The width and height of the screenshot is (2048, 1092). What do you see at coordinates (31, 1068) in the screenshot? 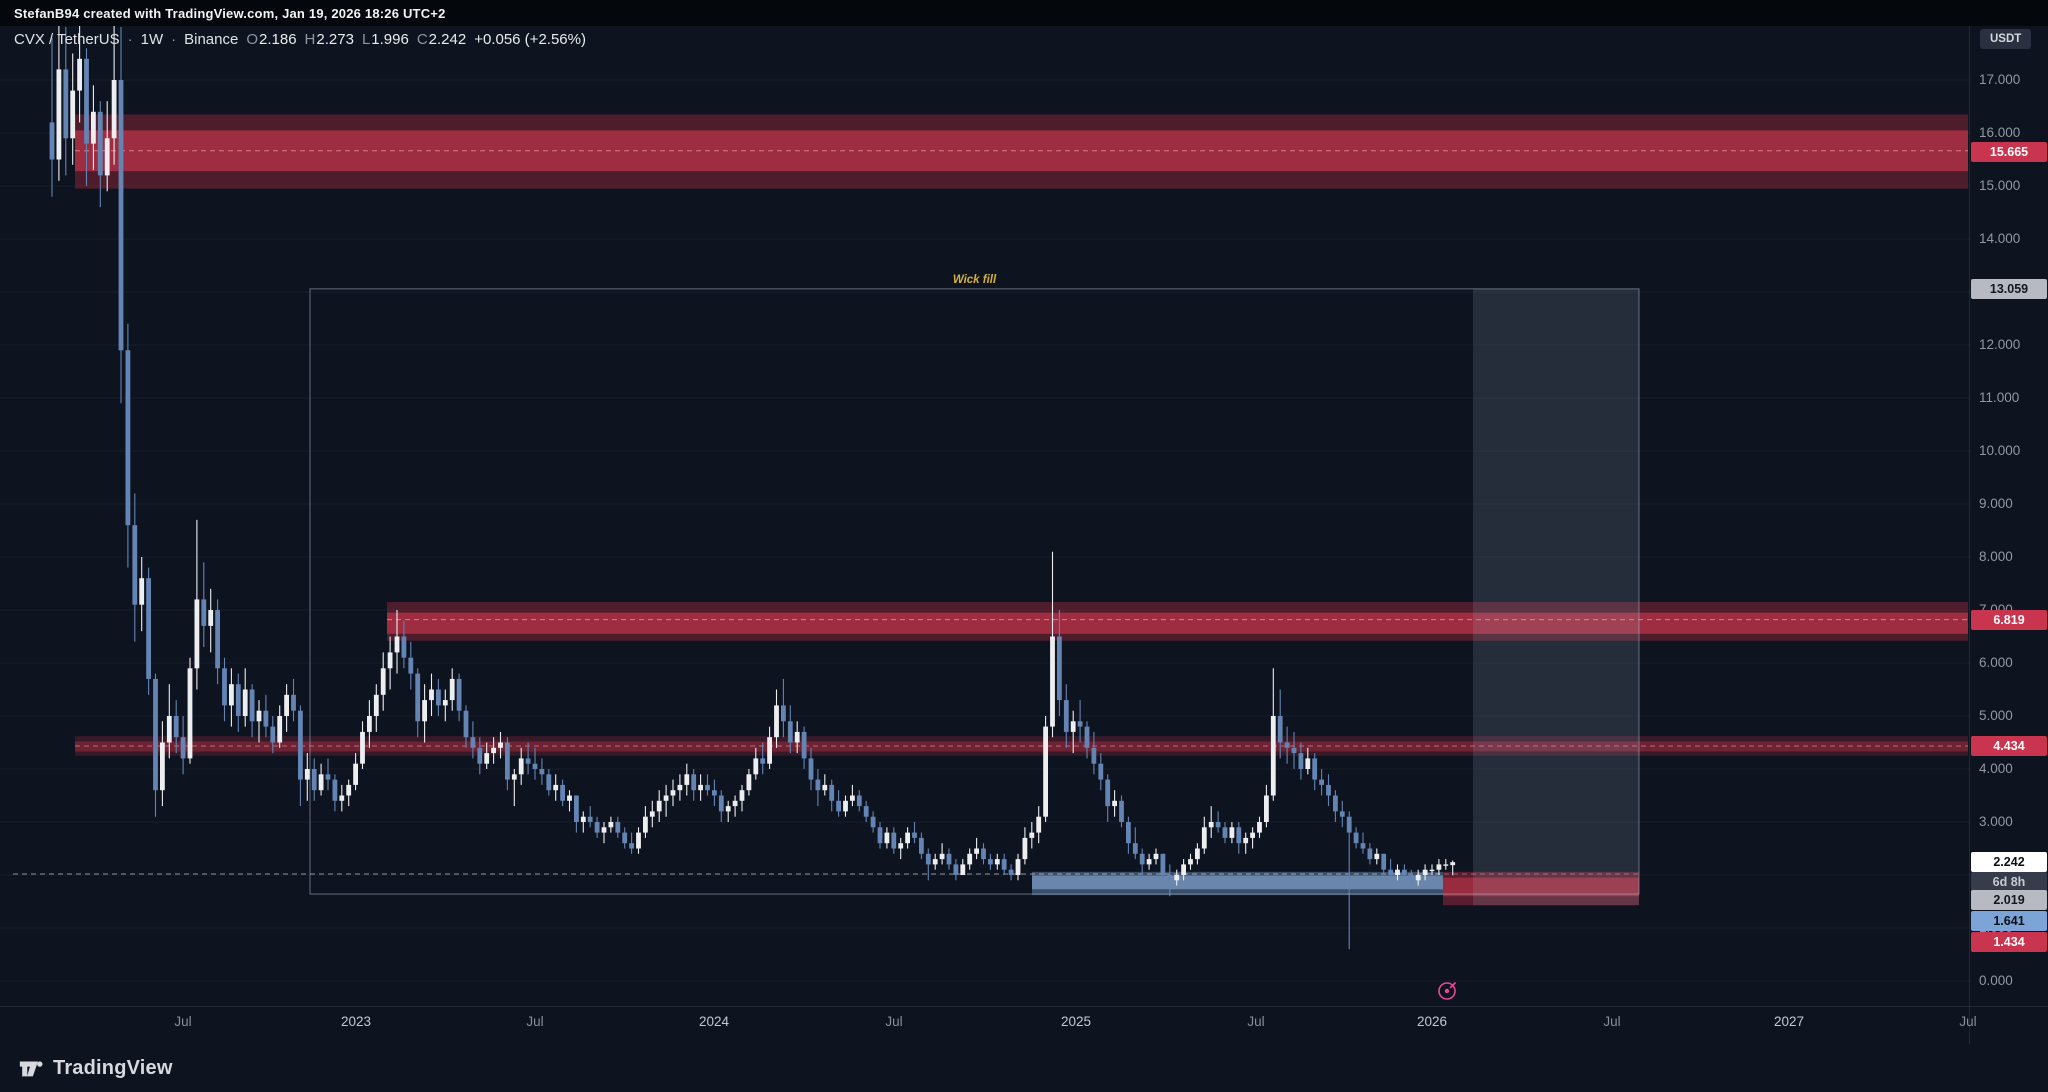
I see `tradingview-logo-icon` at bounding box center [31, 1068].